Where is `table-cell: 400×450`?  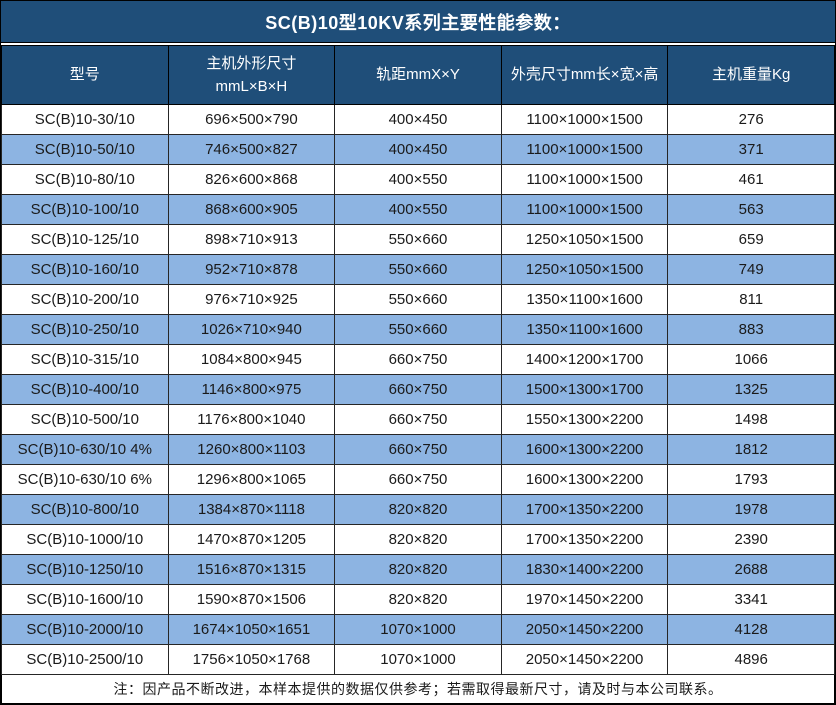 table-cell: 400×450 is located at coordinates (418, 149).